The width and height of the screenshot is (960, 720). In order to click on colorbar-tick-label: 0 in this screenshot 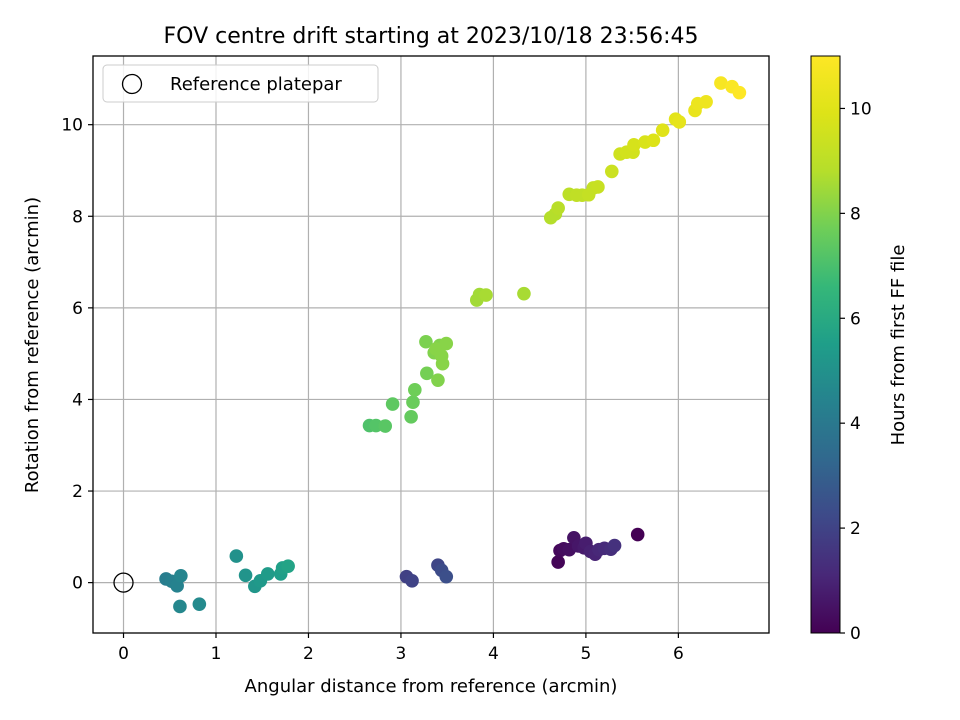, I will do `click(855, 634)`.